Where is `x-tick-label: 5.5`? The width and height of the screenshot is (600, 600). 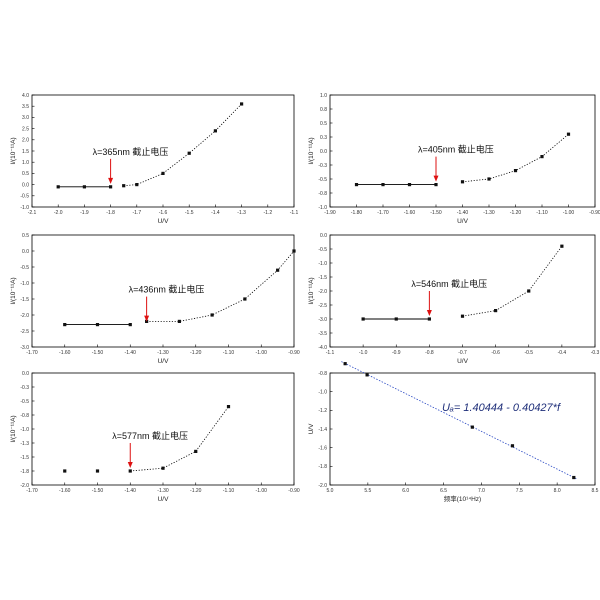 x-tick-label: 5.5 is located at coordinates (367, 491).